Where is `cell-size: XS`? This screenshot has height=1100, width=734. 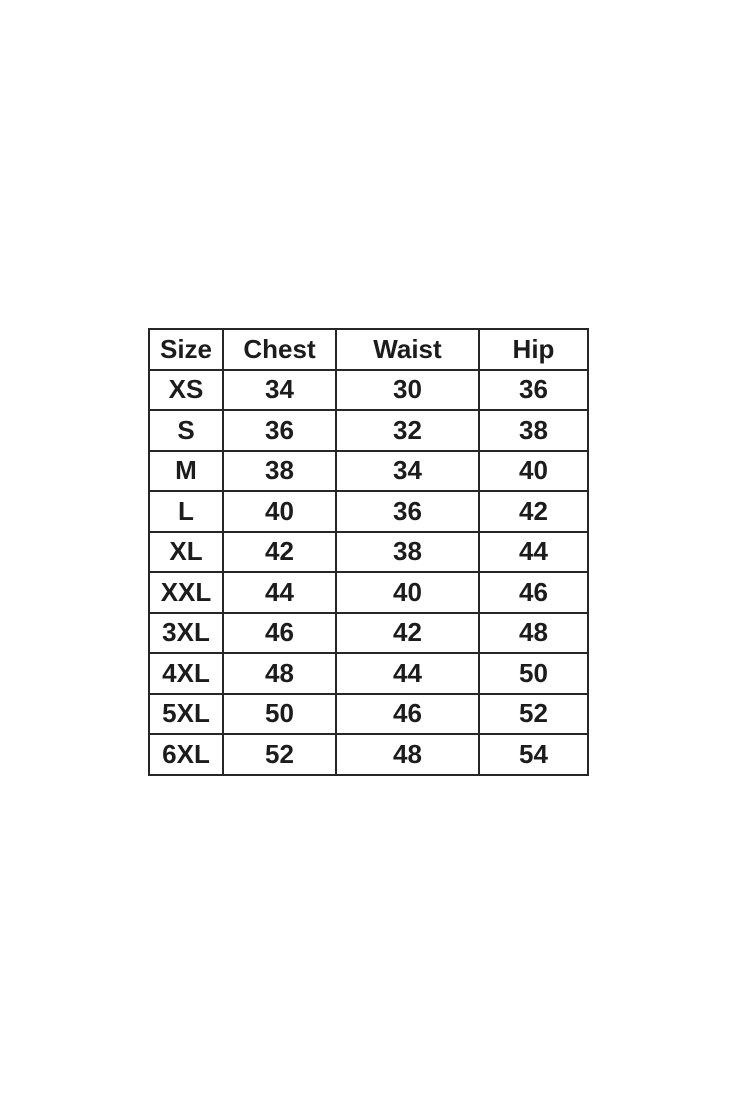 cell-size: XS is located at coordinates (186, 389).